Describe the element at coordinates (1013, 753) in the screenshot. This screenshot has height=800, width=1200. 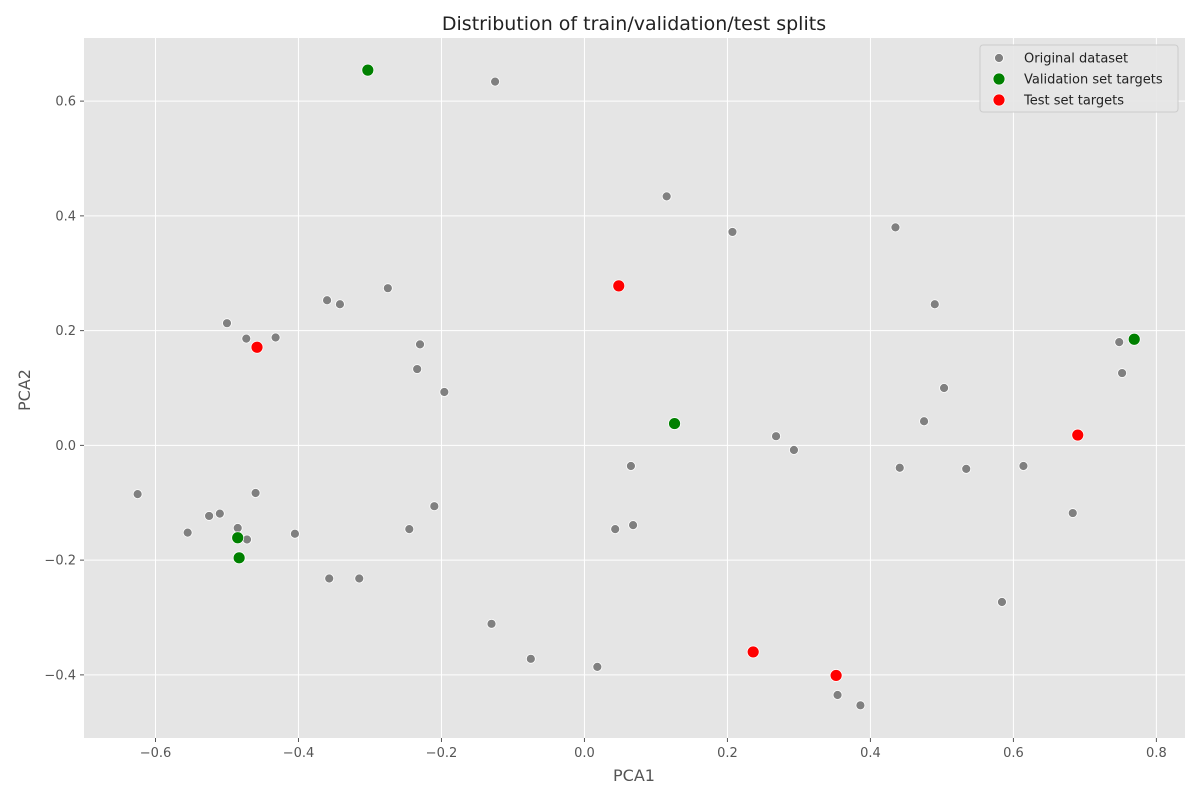
I see `x-tick-label: 0.6` at that location.